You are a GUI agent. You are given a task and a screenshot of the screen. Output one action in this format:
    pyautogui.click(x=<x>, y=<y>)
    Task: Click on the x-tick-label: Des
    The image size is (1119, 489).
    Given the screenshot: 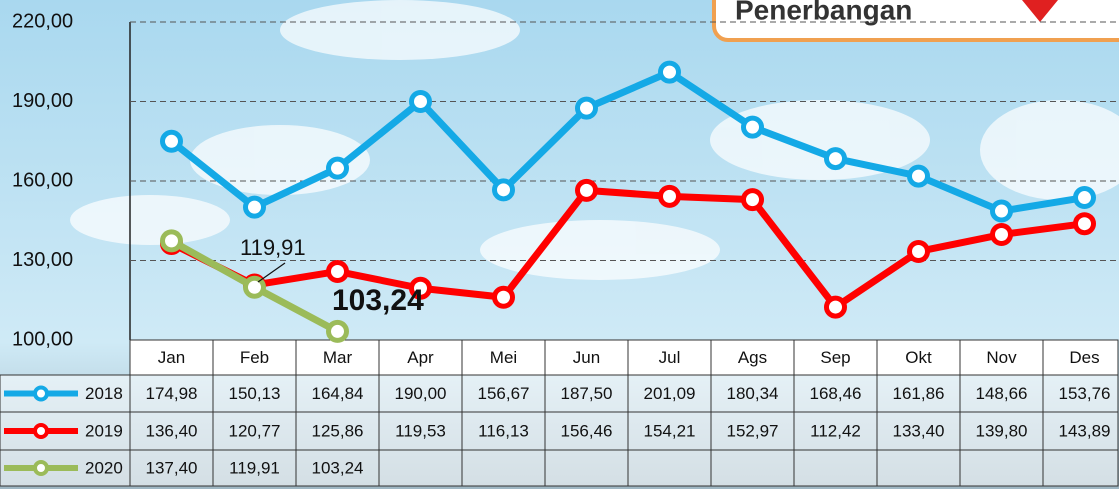 What is the action you would take?
    pyautogui.click(x=1084, y=357)
    